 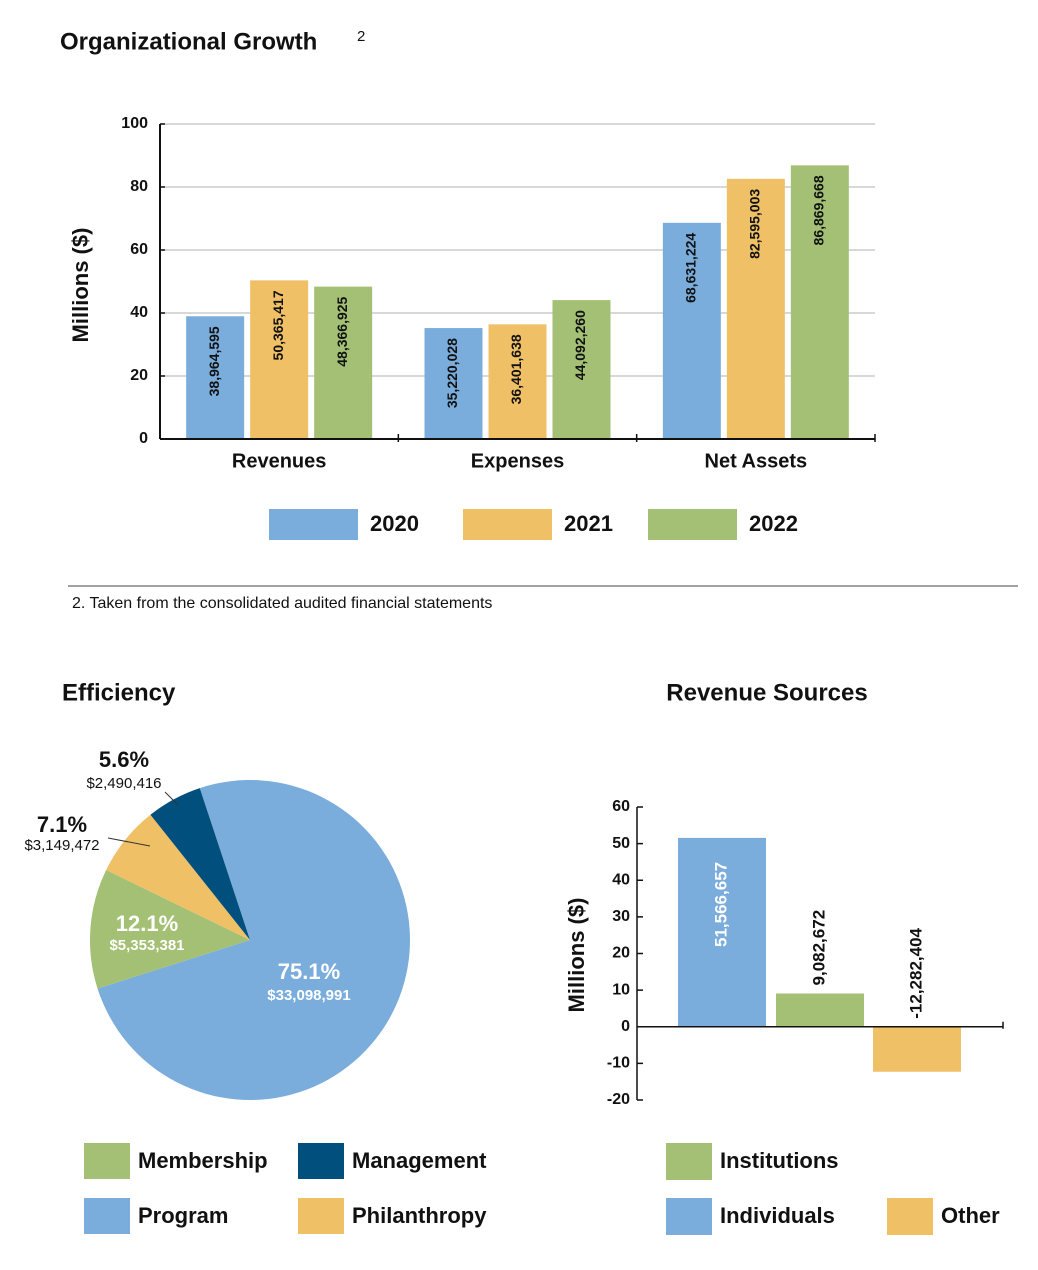 I want to click on legend-label: 2022, so click(x=773, y=523).